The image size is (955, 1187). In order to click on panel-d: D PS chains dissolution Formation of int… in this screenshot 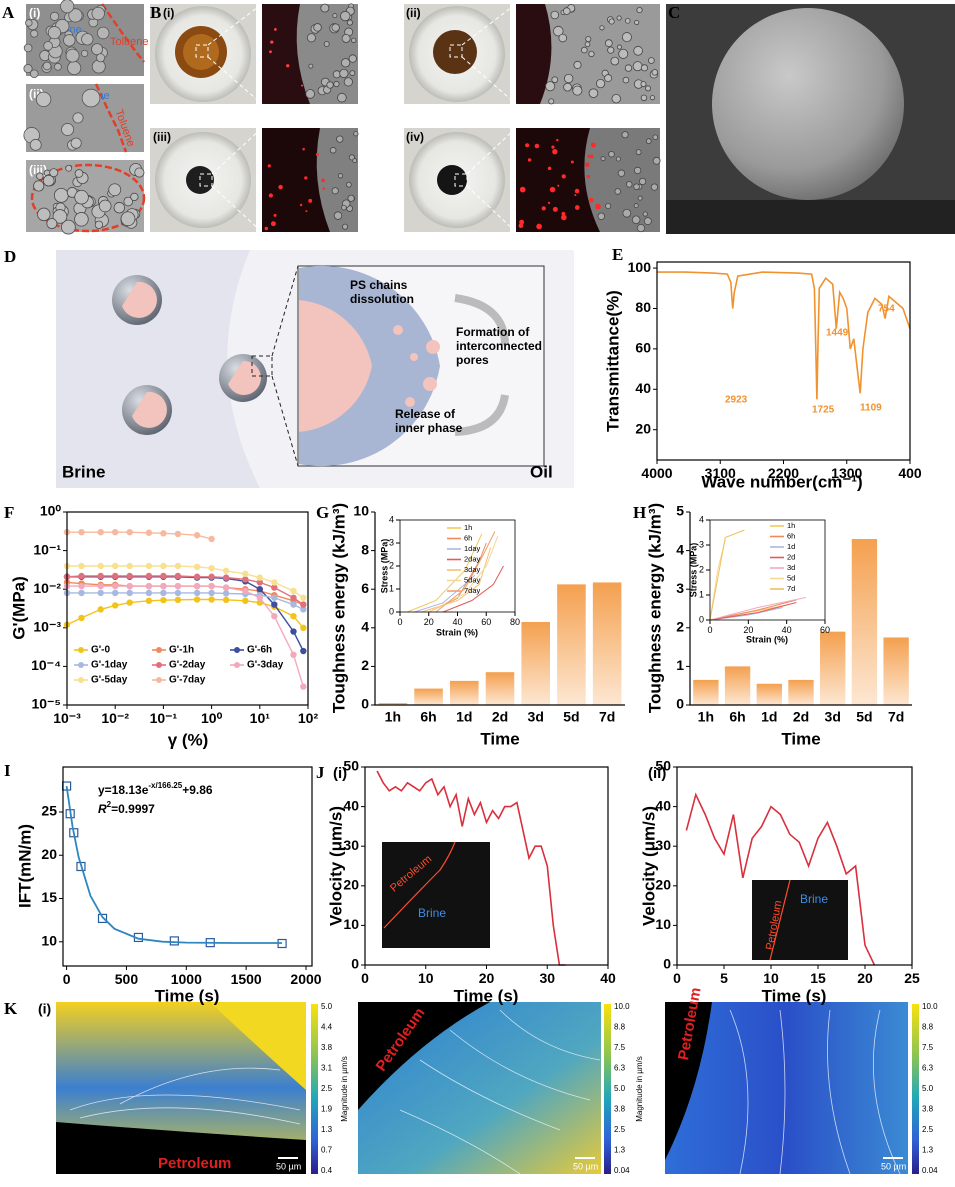, I will do `click(289, 367)`.